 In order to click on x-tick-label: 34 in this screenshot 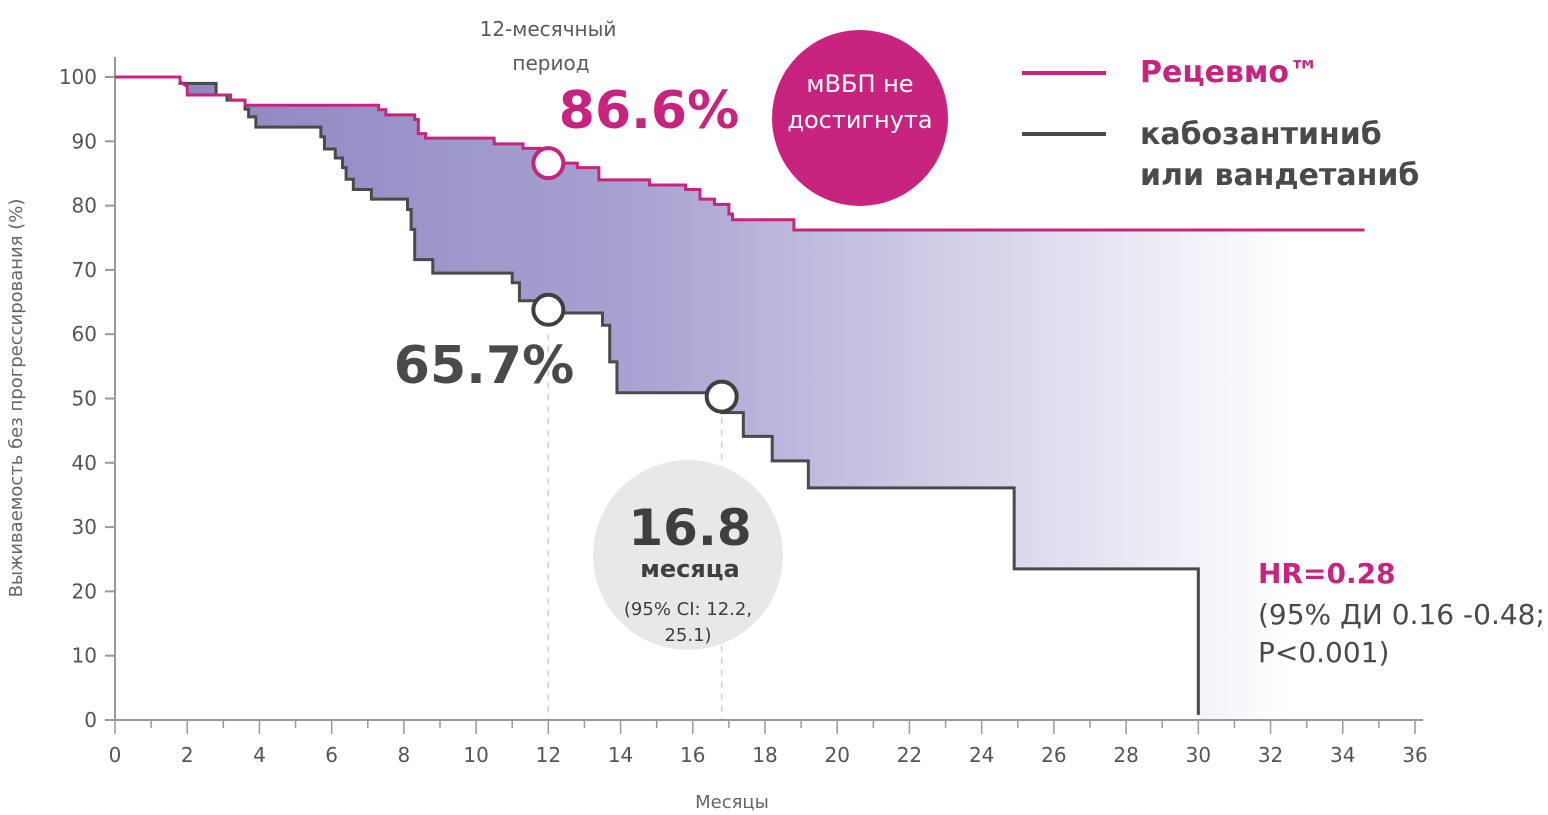, I will do `click(1342, 755)`.